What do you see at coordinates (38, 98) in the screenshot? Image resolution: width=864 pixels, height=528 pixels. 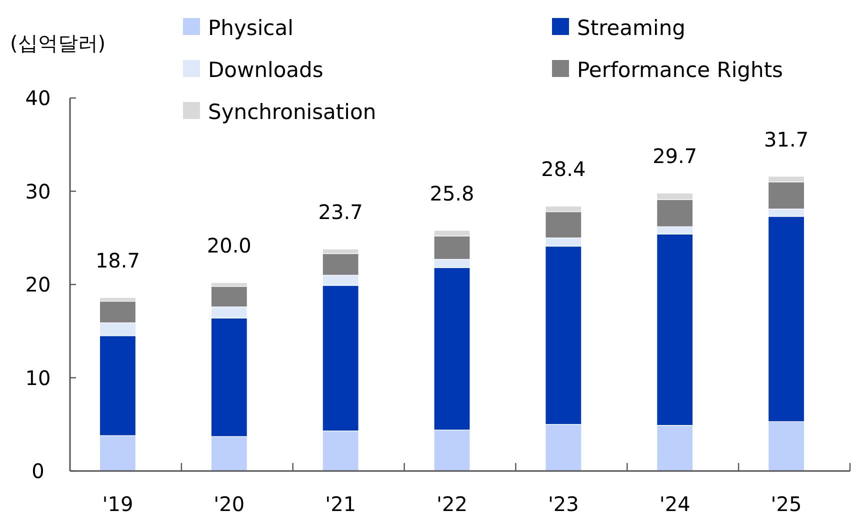 I see `y-tick-label: 40` at bounding box center [38, 98].